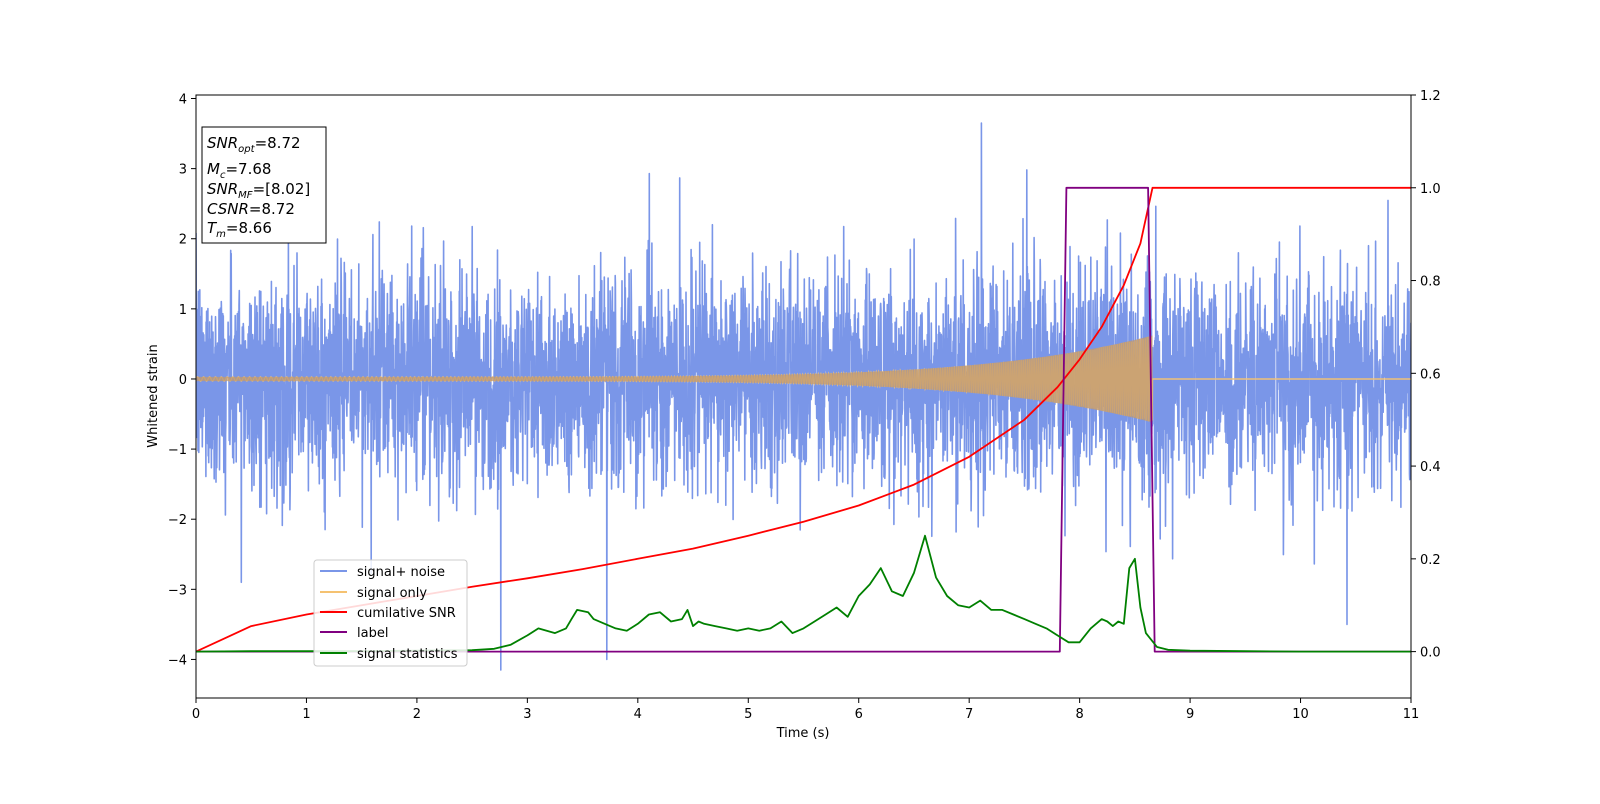  Describe the element at coordinates (803, 593) in the screenshot. I see `series-signal-statistics` at that location.